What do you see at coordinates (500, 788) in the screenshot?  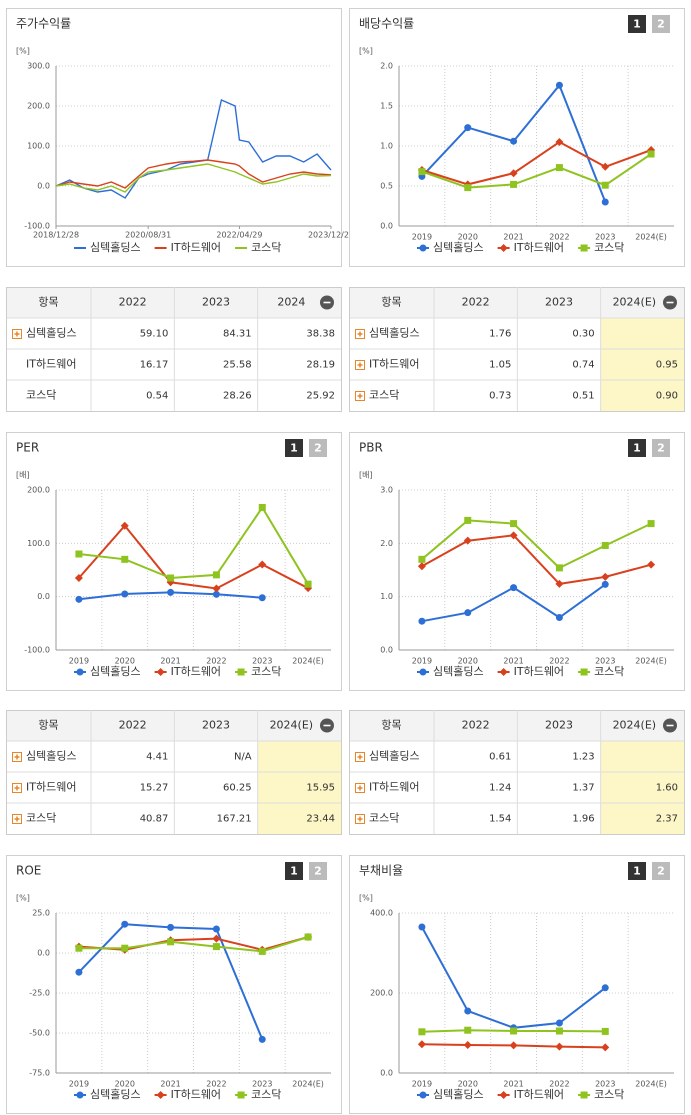 I see `cell-value: 1.24` at bounding box center [500, 788].